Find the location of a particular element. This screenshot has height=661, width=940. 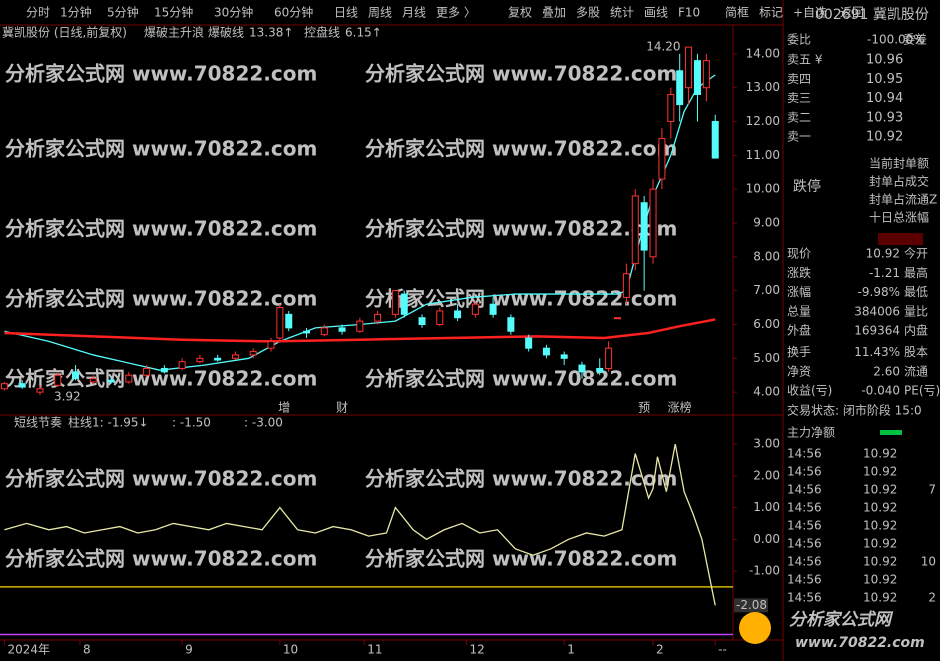

chart-title: 短线节奏 is located at coordinates (38, 423).